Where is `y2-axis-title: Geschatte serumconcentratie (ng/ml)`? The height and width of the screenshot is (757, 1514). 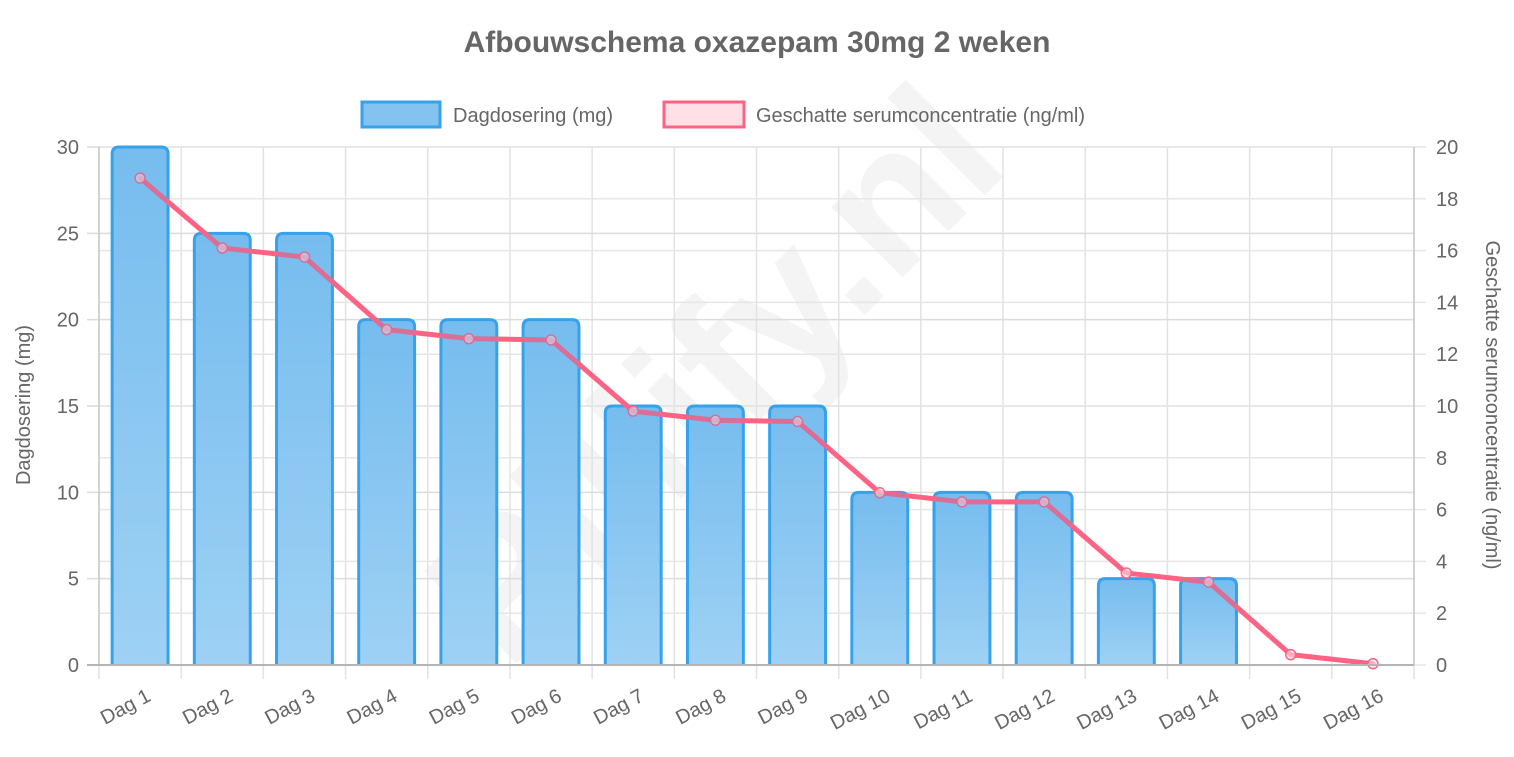 y2-axis-title: Geschatte serumconcentratie (ng/ml) is located at coordinates (1492, 404).